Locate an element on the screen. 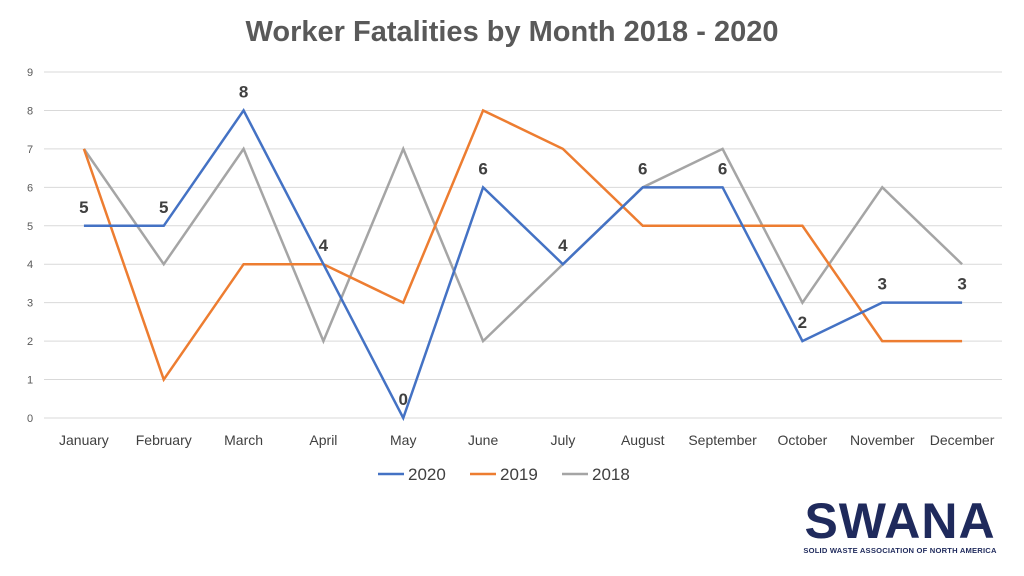 The width and height of the screenshot is (1024, 576). y-tick-label: 5 is located at coordinates (30, 227).